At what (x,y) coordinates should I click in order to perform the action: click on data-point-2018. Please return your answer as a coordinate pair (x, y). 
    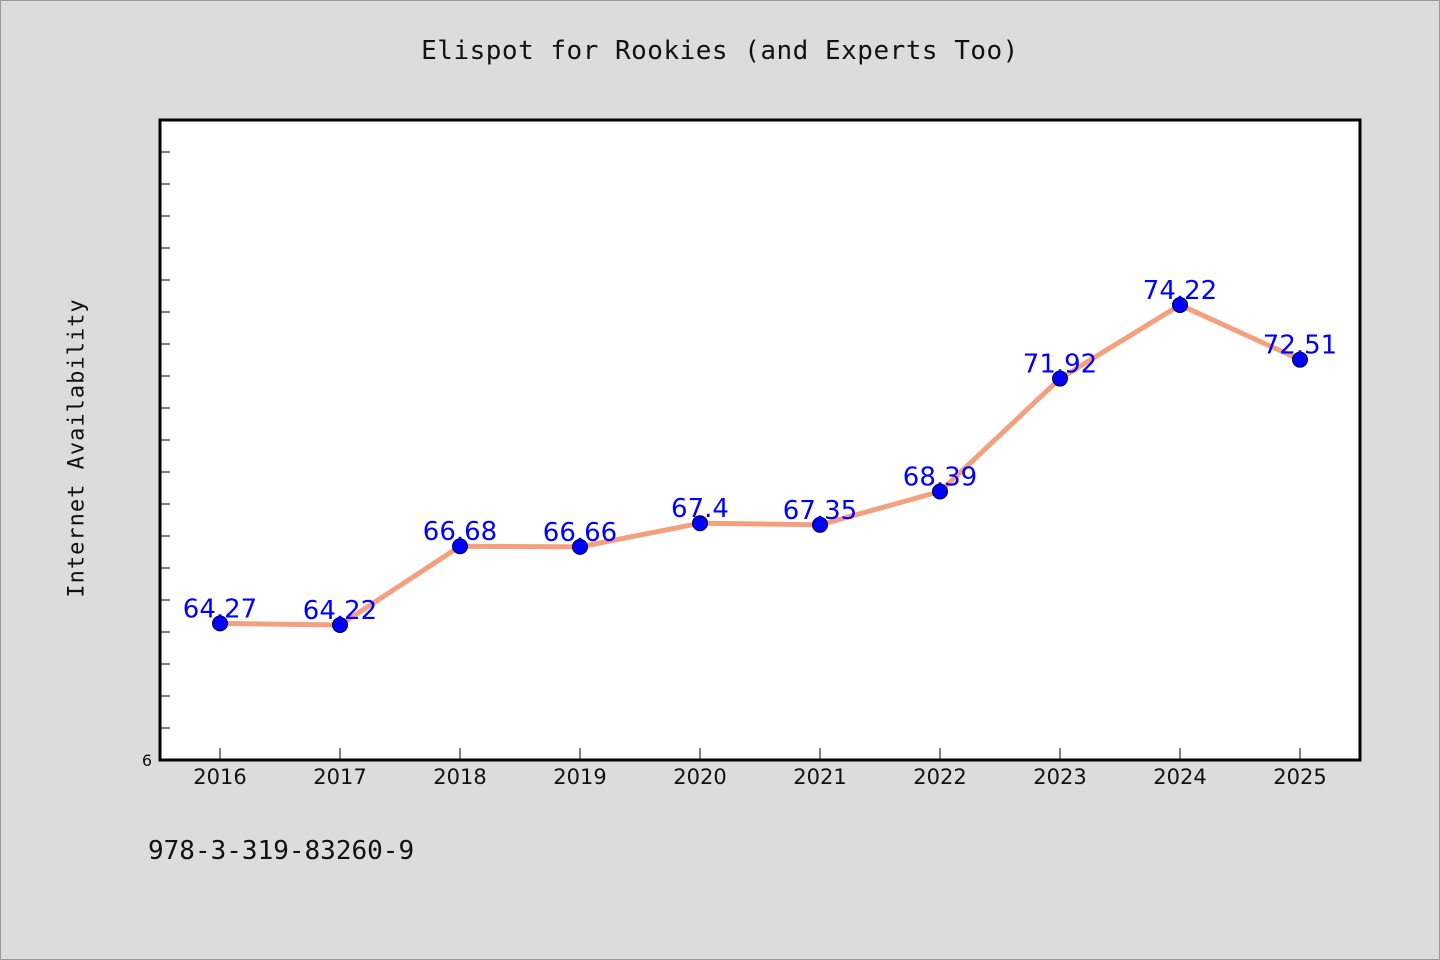
    Looking at the image, I should click on (460, 546).